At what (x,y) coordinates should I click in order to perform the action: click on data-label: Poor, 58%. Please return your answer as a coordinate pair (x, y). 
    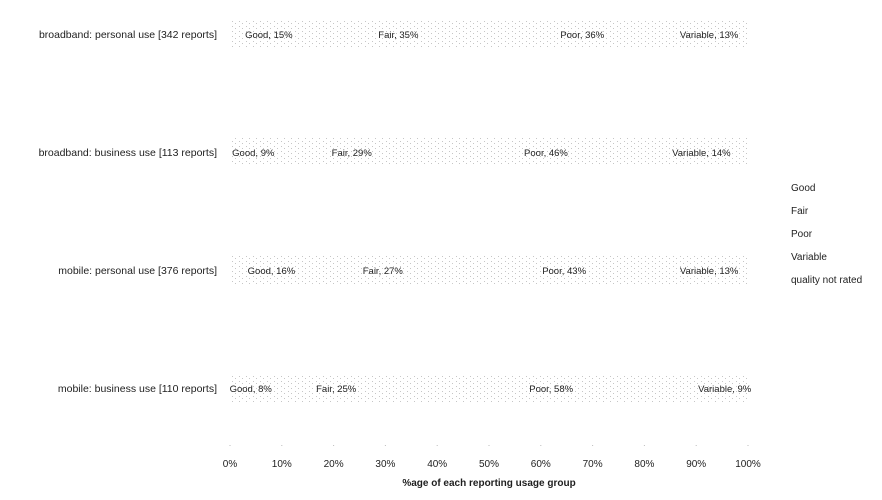
    Looking at the image, I should click on (551, 389).